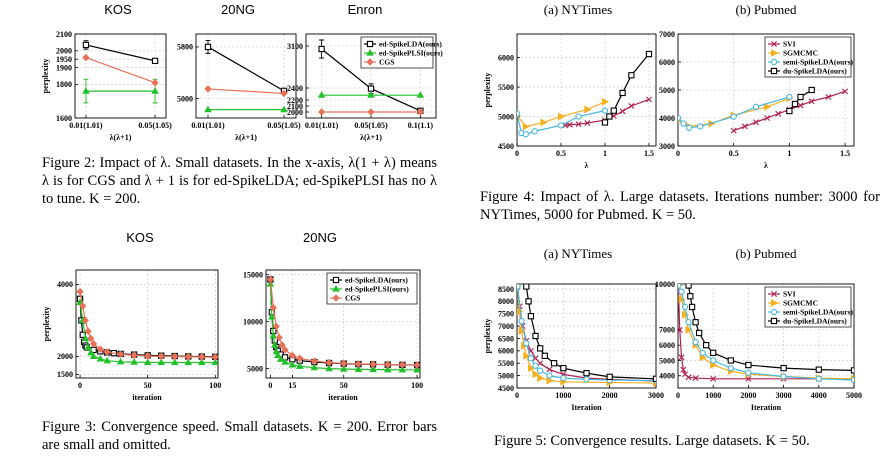 The height and width of the screenshot is (460, 892). What do you see at coordinates (270, 385) in the screenshot?
I see `fig3-20ng-xtick-label: 0` at bounding box center [270, 385].